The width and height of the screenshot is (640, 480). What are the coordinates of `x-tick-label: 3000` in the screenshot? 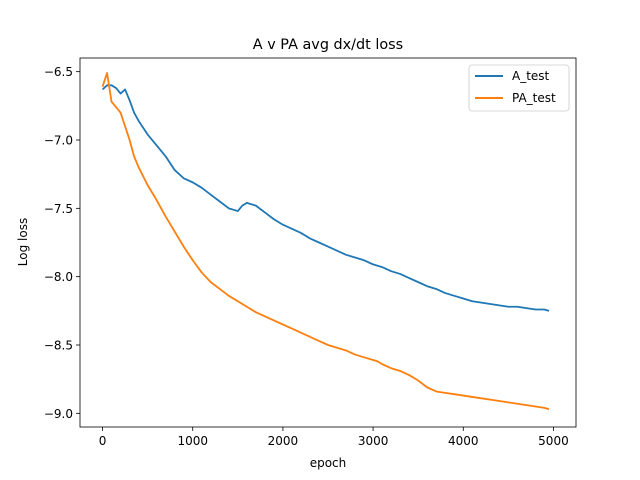 It's located at (373, 441).